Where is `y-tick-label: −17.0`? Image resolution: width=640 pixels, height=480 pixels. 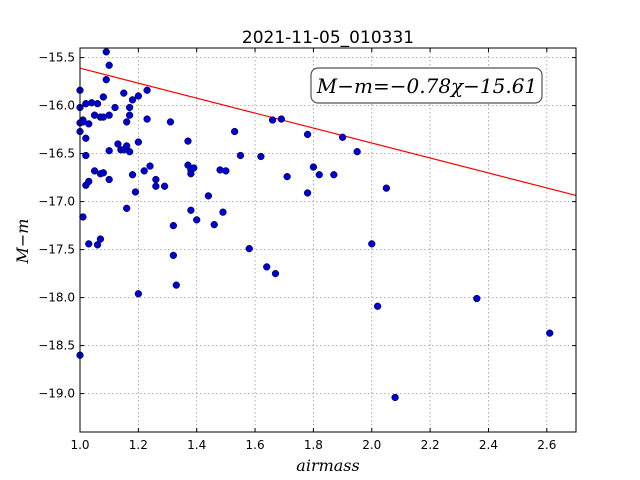 y-tick-label: −17.0 is located at coordinates (56, 202).